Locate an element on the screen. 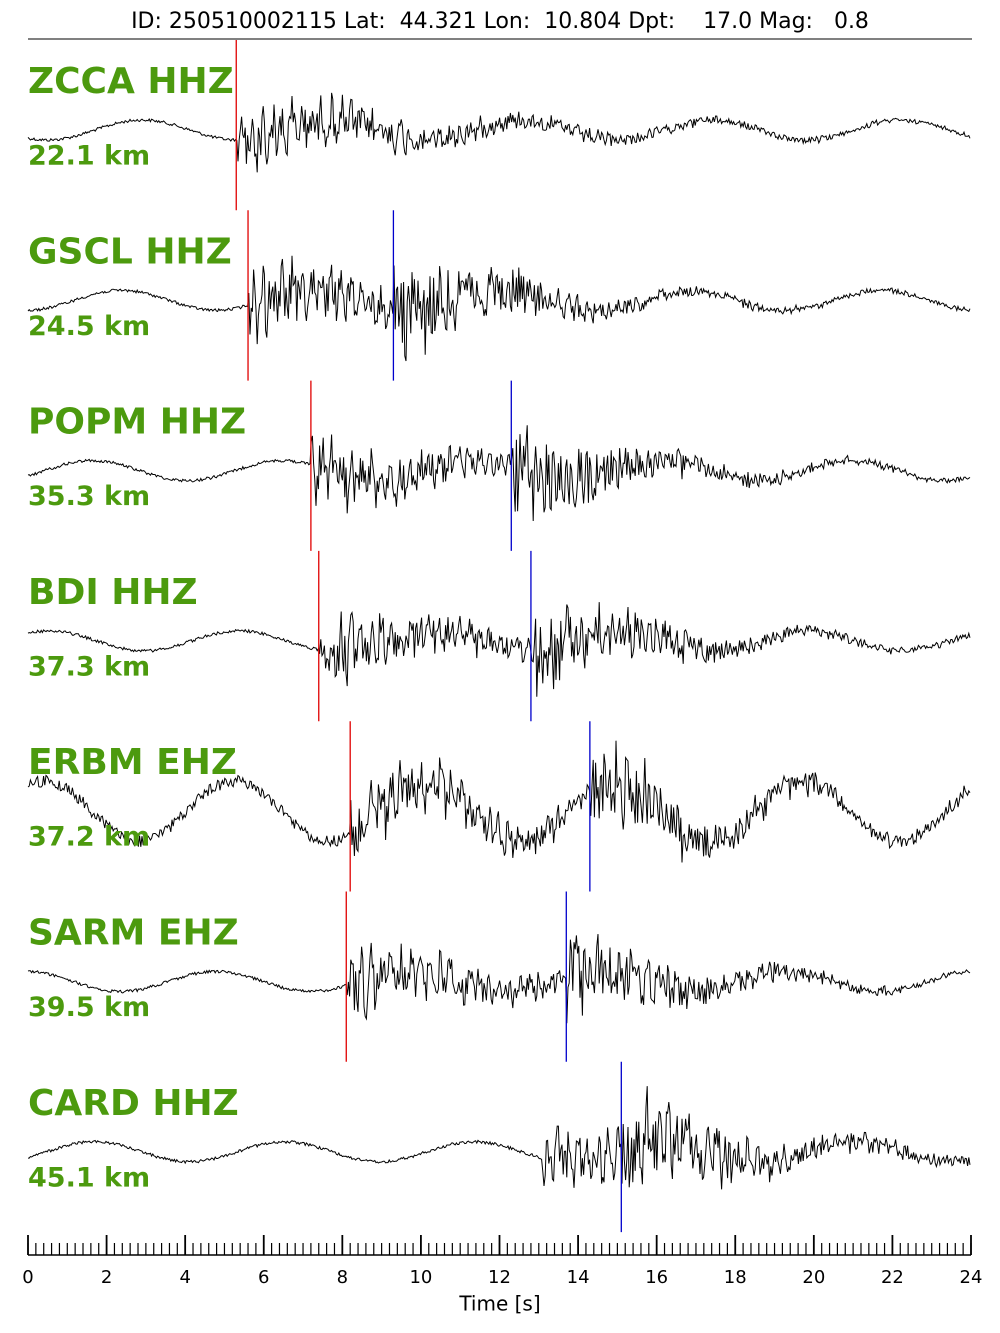  x-tick-label: 0 is located at coordinates (27, 1277).